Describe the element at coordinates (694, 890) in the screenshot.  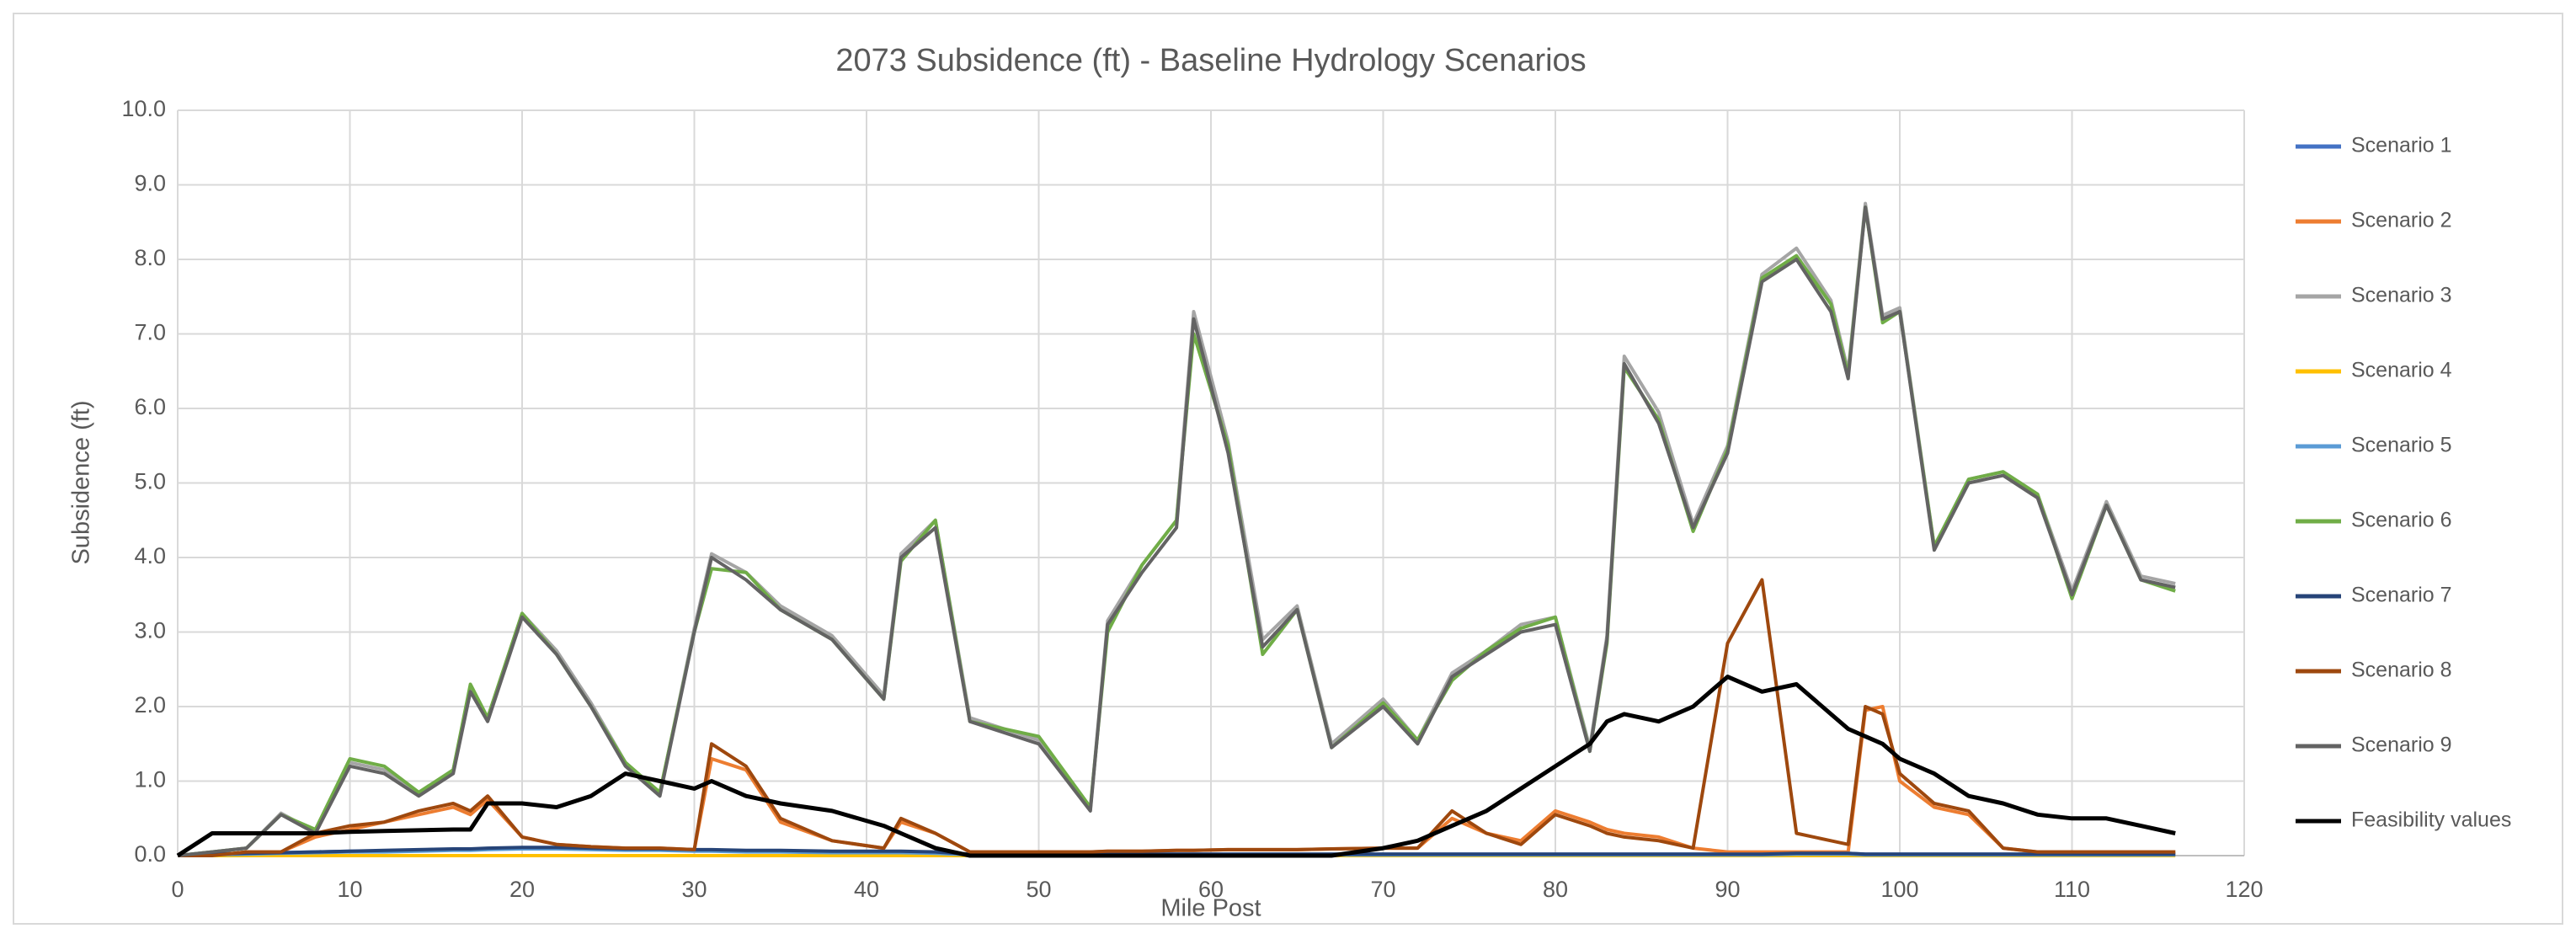
I see `x-tick-label: 30` at that location.